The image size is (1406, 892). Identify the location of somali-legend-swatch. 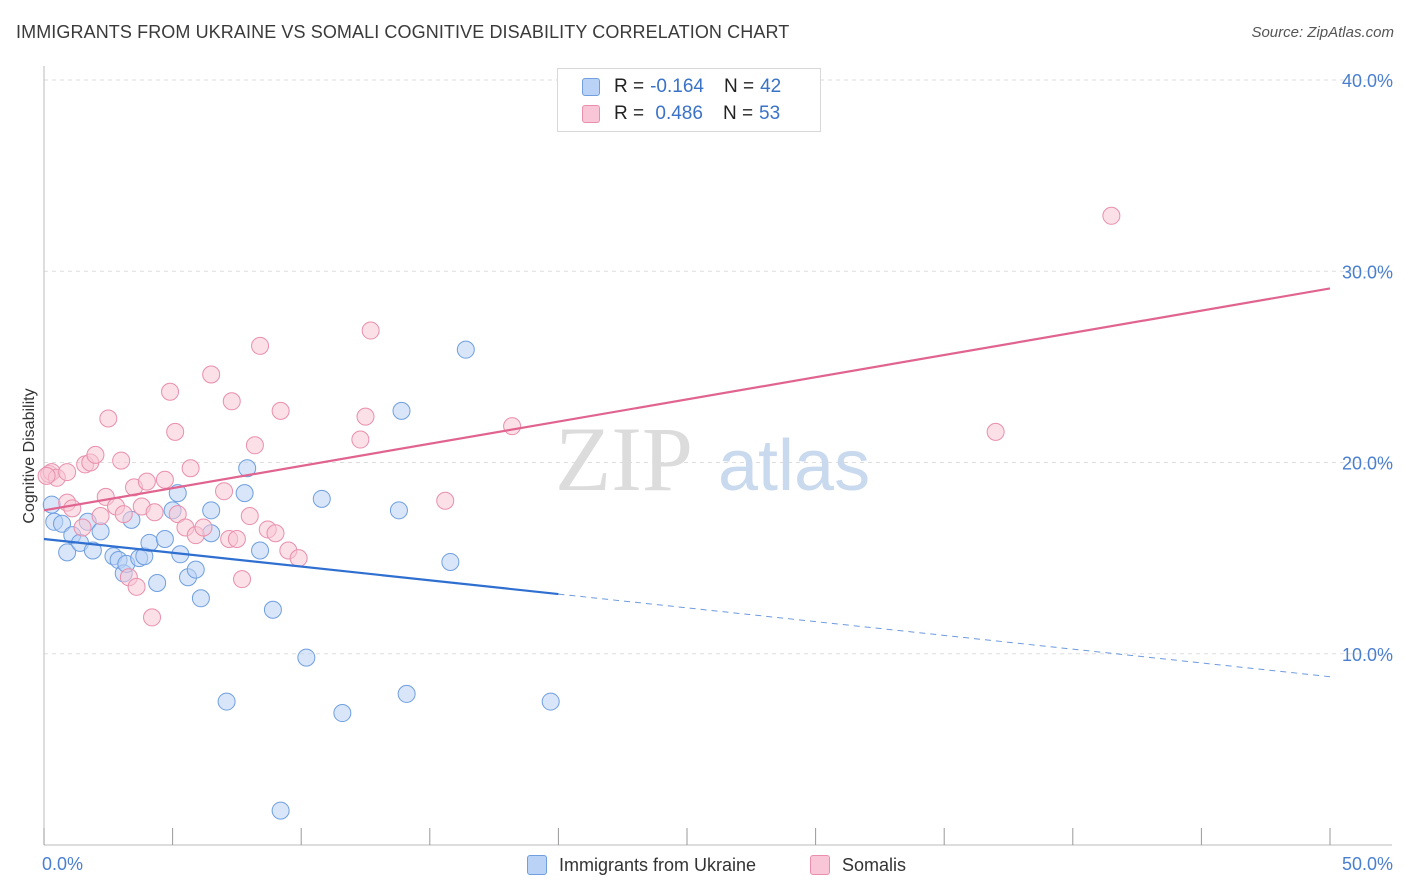
(820, 865).